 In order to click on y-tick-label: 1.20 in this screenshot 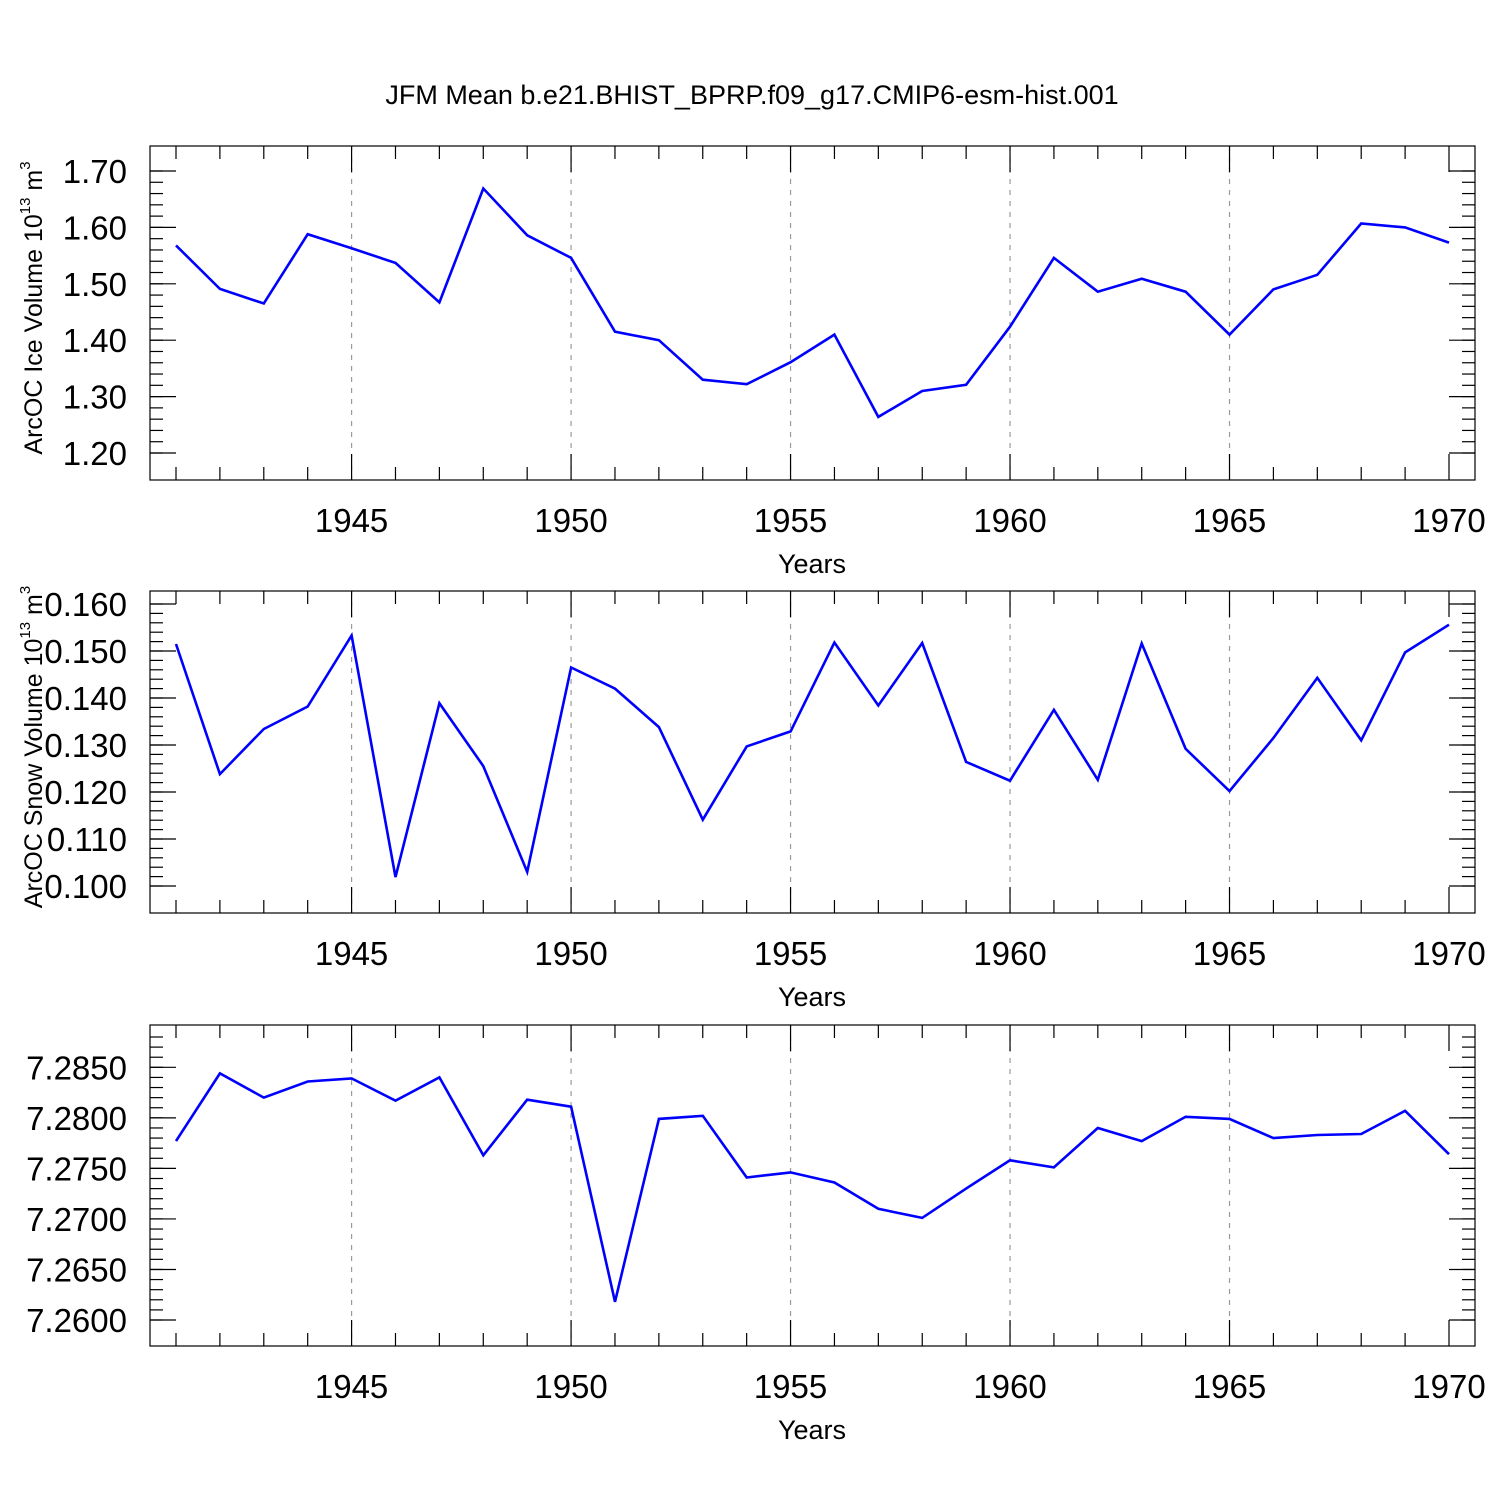, I will do `click(95, 453)`.